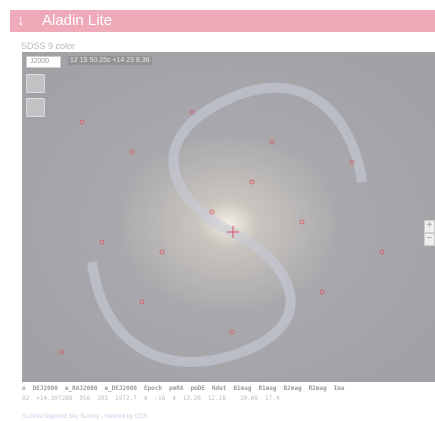  Describe the element at coordinates (429, 226) in the screenshot. I see `zoom-in: +` at that location.